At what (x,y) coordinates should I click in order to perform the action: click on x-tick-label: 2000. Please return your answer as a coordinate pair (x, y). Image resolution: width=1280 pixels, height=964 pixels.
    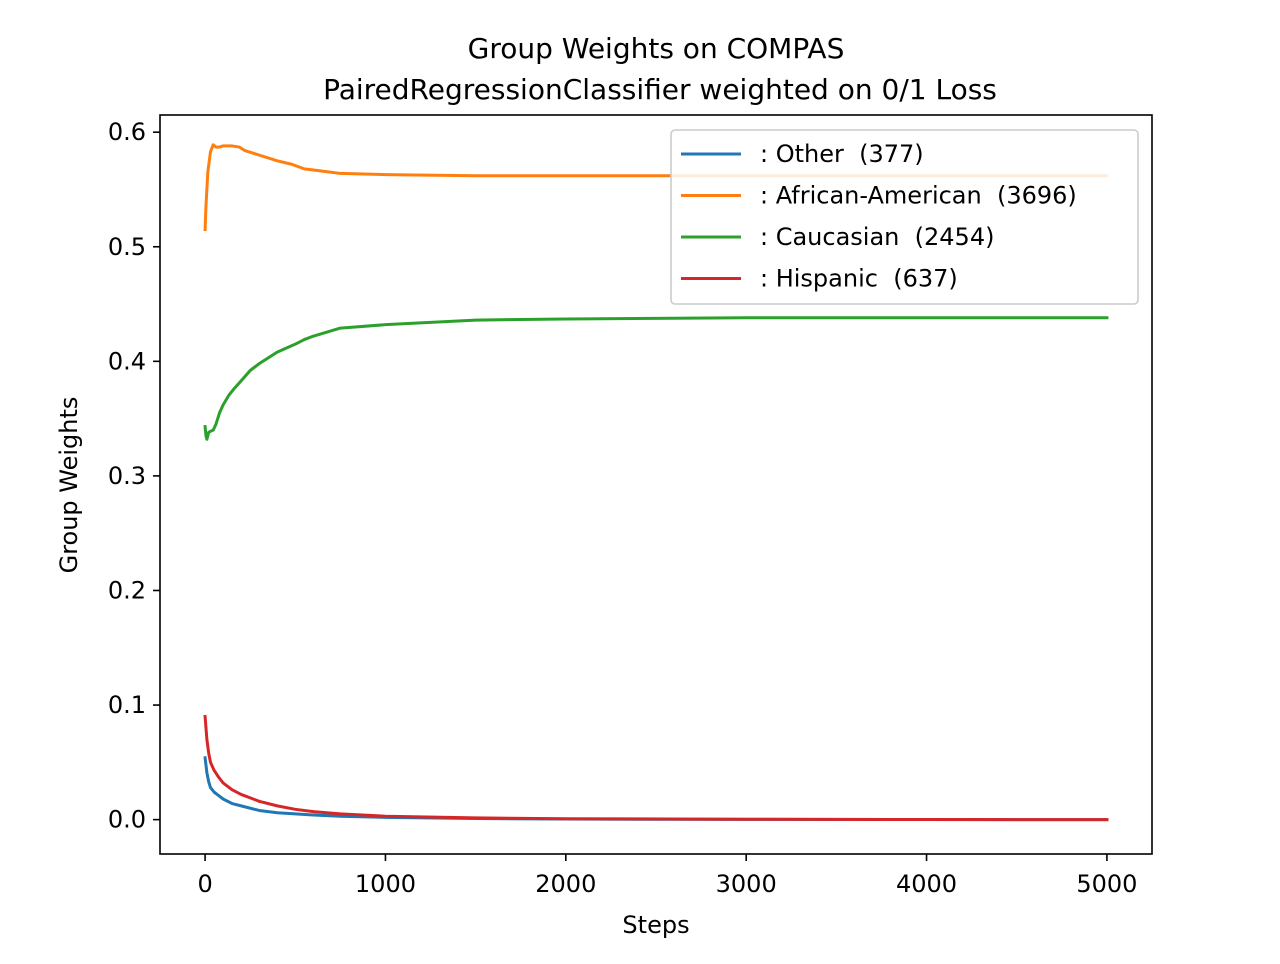
    Looking at the image, I should click on (565, 884).